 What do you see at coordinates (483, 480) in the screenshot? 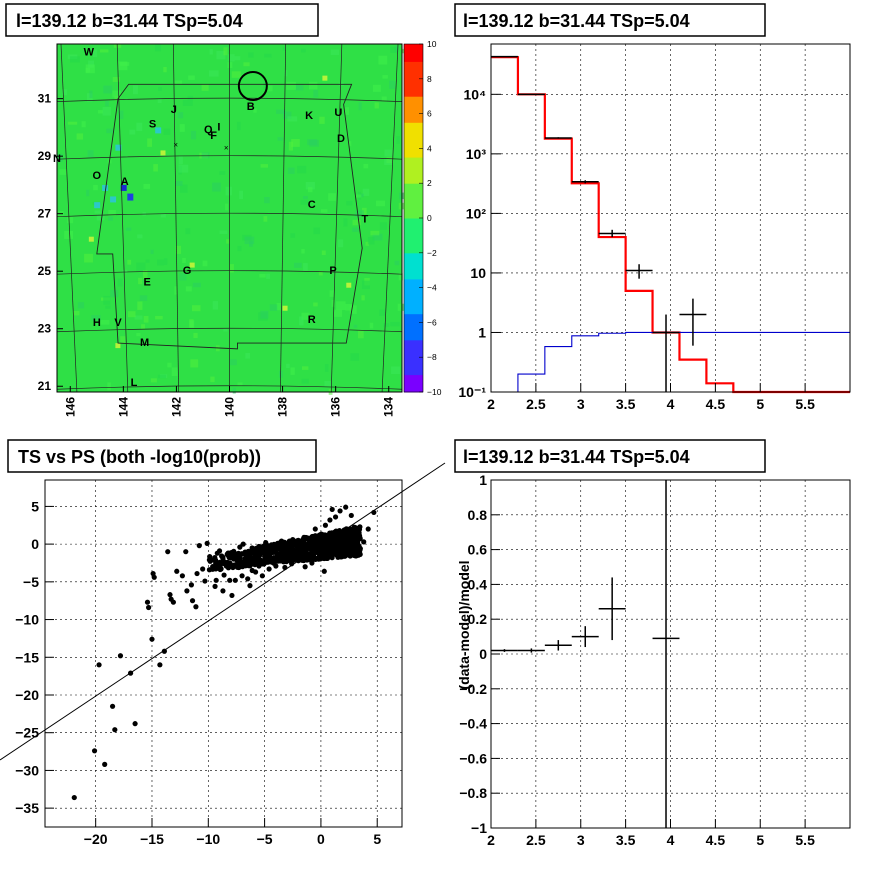
I see `y-tick-label: 1` at bounding box center [483, 480].